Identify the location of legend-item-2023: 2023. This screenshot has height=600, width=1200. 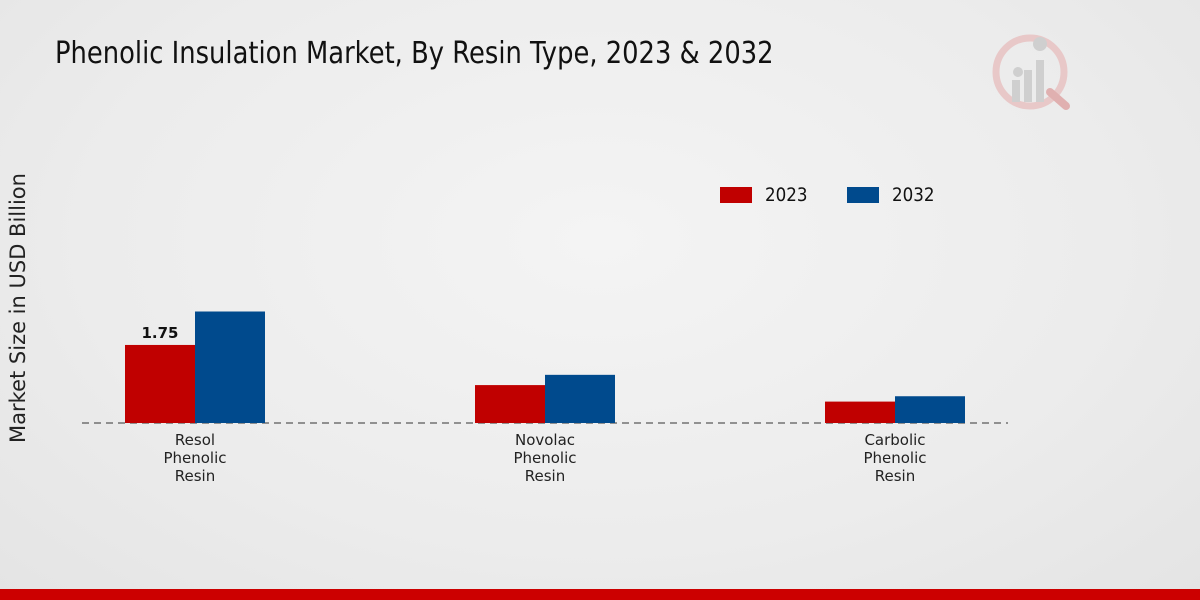
(766, 195).